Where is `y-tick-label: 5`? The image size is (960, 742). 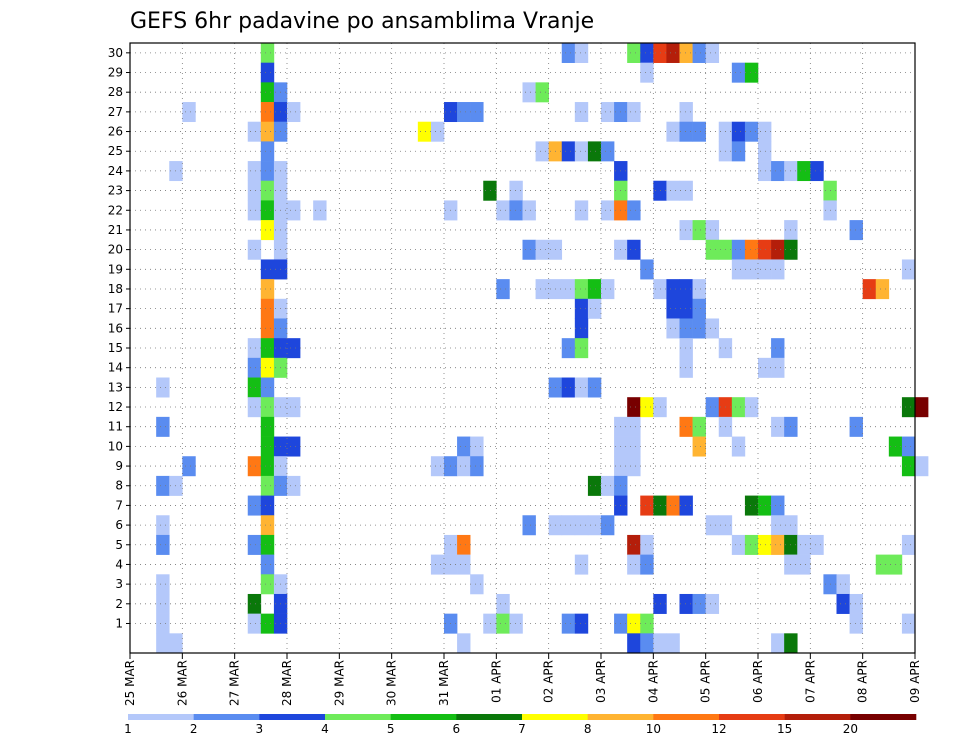 y-tick-label: 5 is located at coordinates (119, 545).